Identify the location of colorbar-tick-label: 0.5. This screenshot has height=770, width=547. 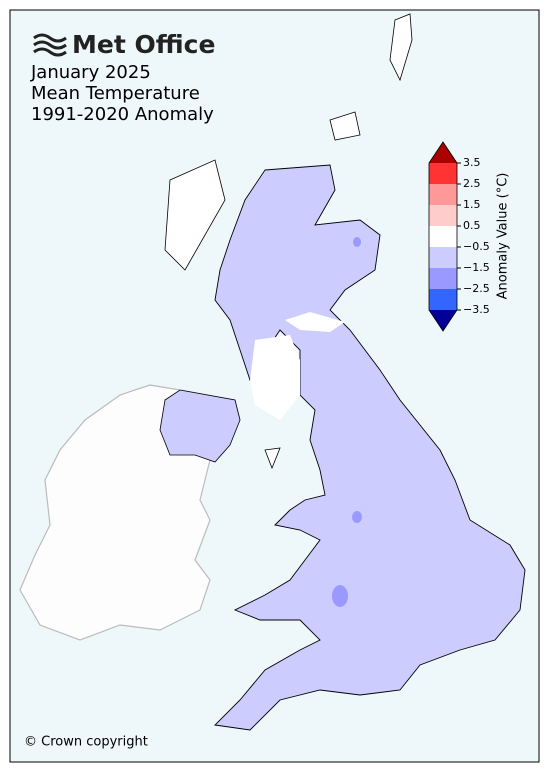
(472, 225).